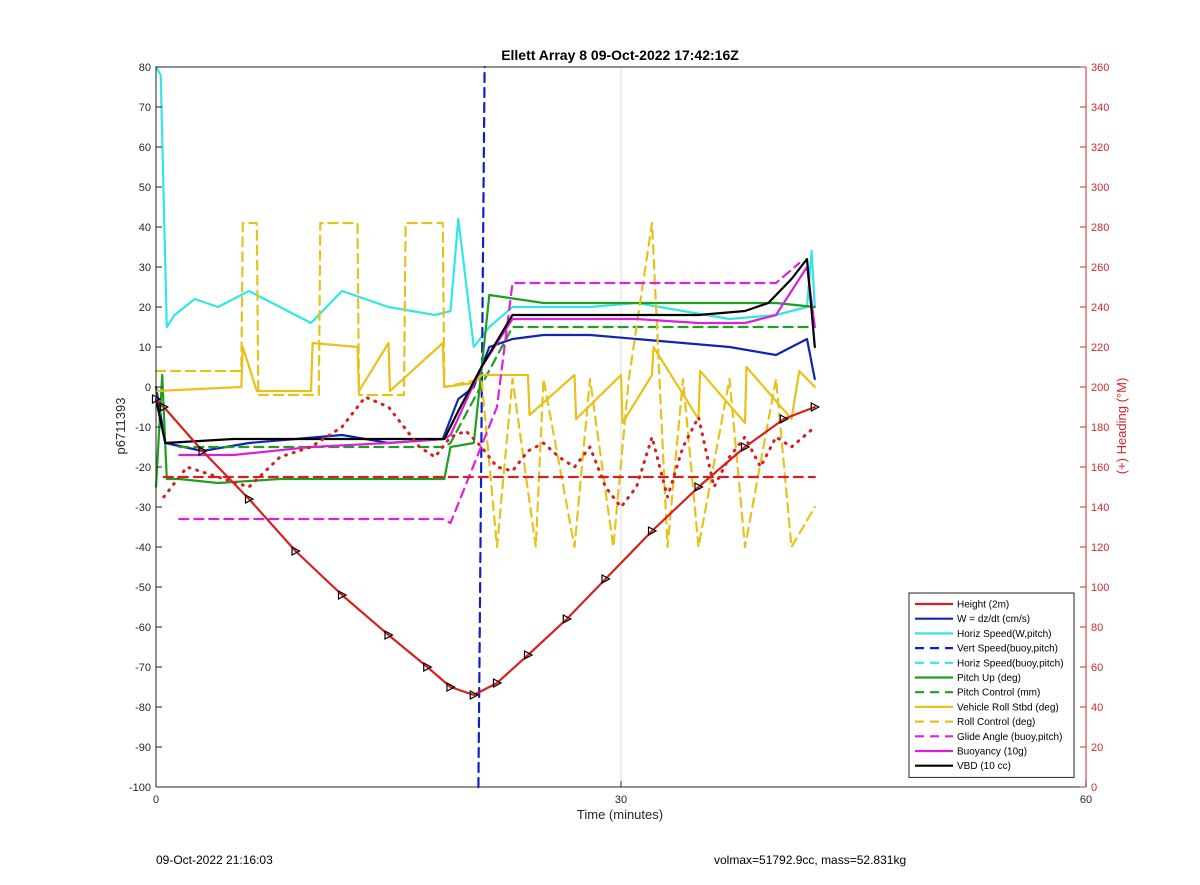 The height and width of the screenshot is (885, 1200). What do you see at coordinates (983, 605) in the screenshot?
I see `legend-label-height-2m: Height (2m)` at bounding box center [983, 605].